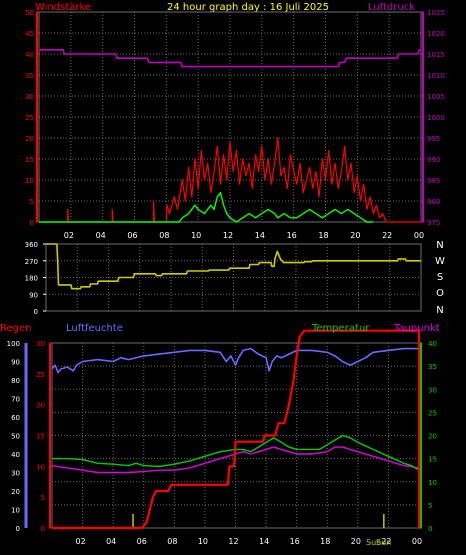 This screenshot has height=555, width=466. Describe the element at coordinates (436, 55) in the screenshot. I see `pressure-y-tick-label: 1015` at that location.